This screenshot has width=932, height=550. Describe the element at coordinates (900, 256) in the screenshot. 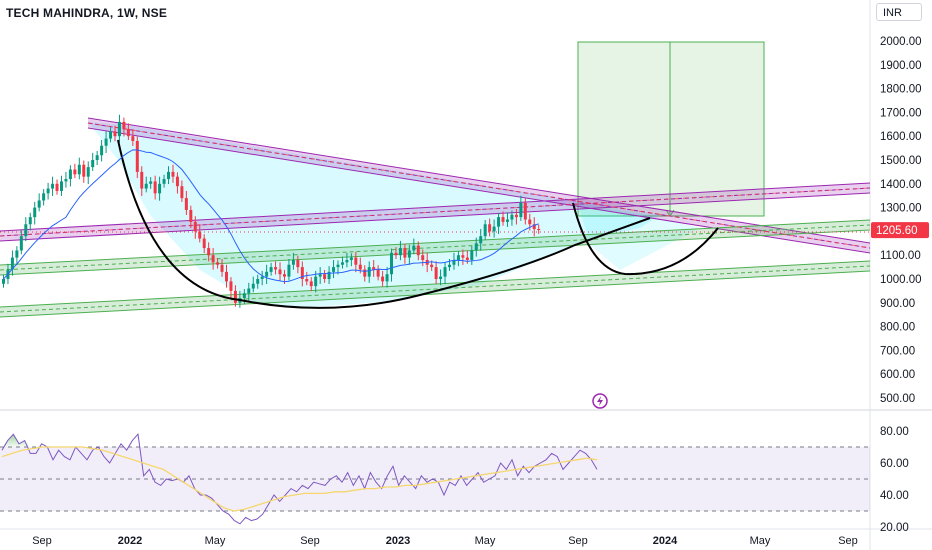

I see `price-tick-label: 1100.00` at that location.